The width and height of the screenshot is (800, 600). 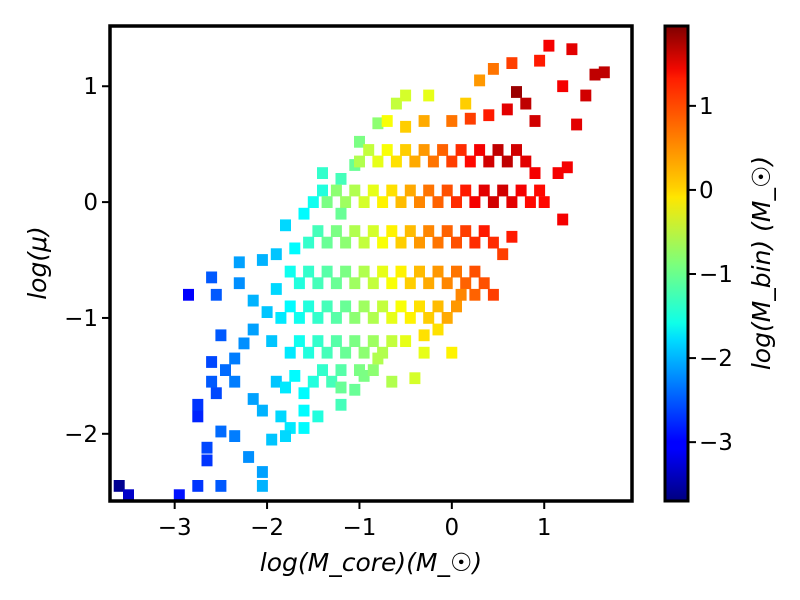 I want to click on colorbar-tick-label: −2, so click(x=716, y=359).